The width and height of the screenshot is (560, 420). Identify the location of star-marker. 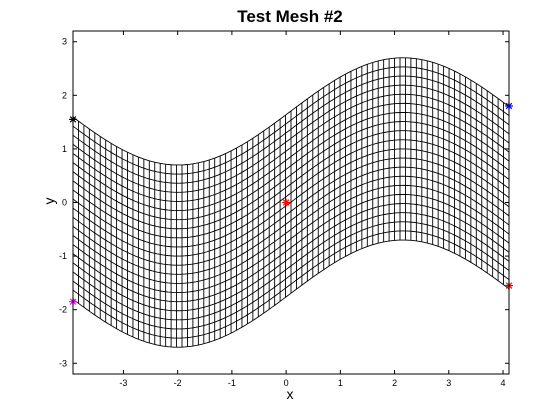
(286, 202).